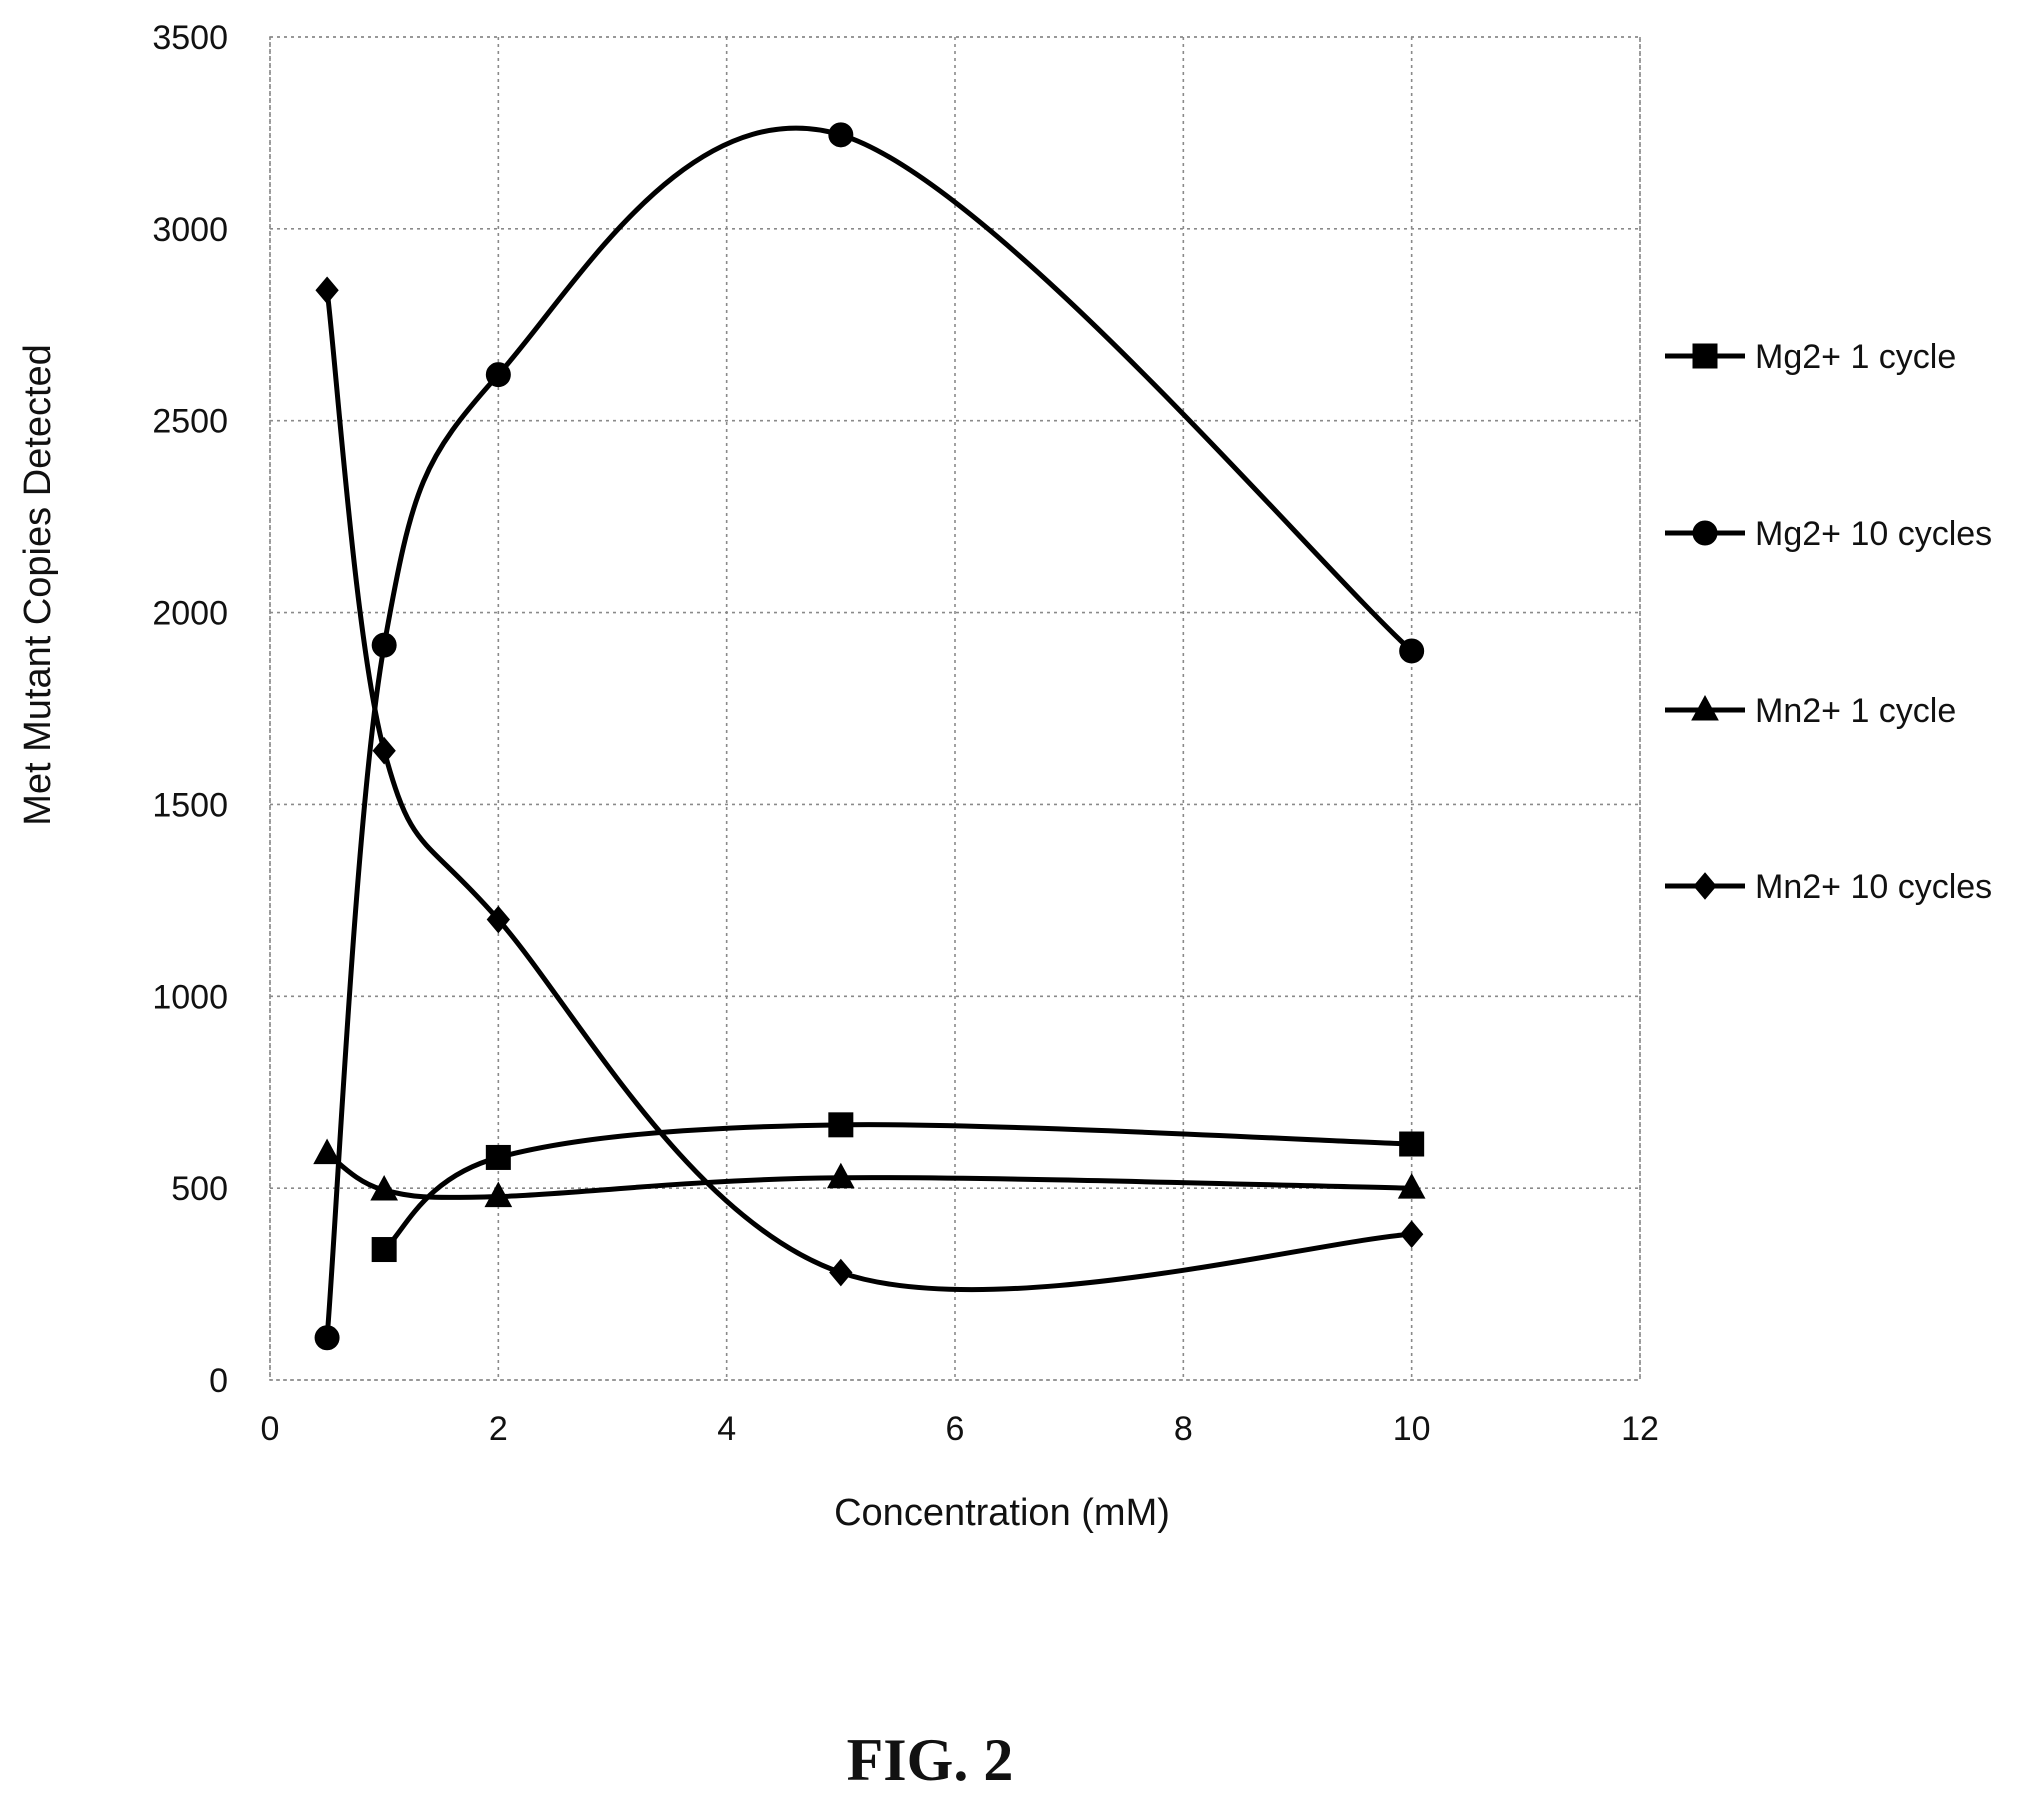 Image resolution: width=2036 pixels, height=1798 pixels. I want to click on x-tick-label: 6, so click(955, 1429).